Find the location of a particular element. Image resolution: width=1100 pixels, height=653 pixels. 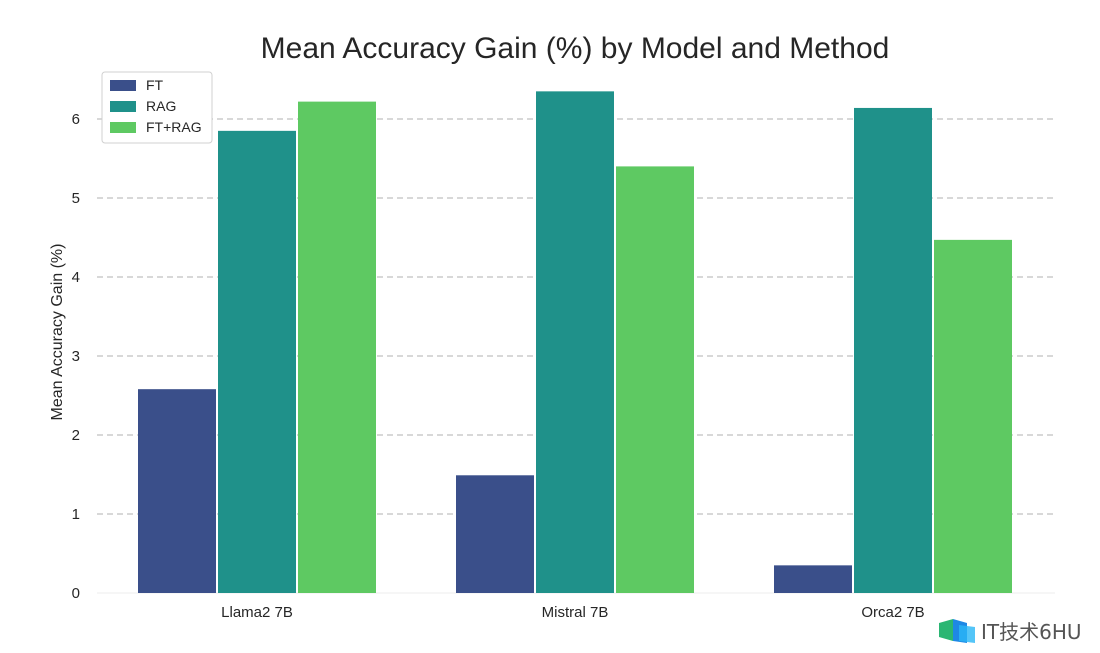

legend-label: FT+RAG is located at coordinates (174, 127).